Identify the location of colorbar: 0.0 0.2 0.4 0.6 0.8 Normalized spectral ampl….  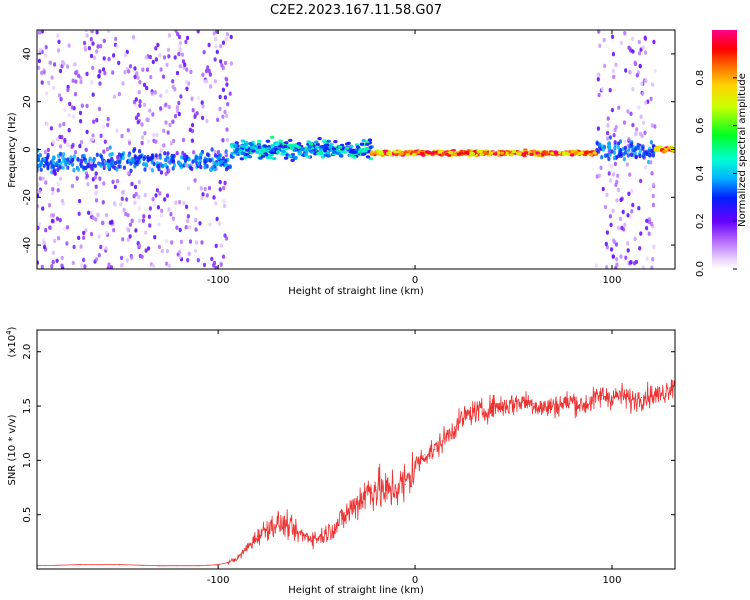
(721, 153).